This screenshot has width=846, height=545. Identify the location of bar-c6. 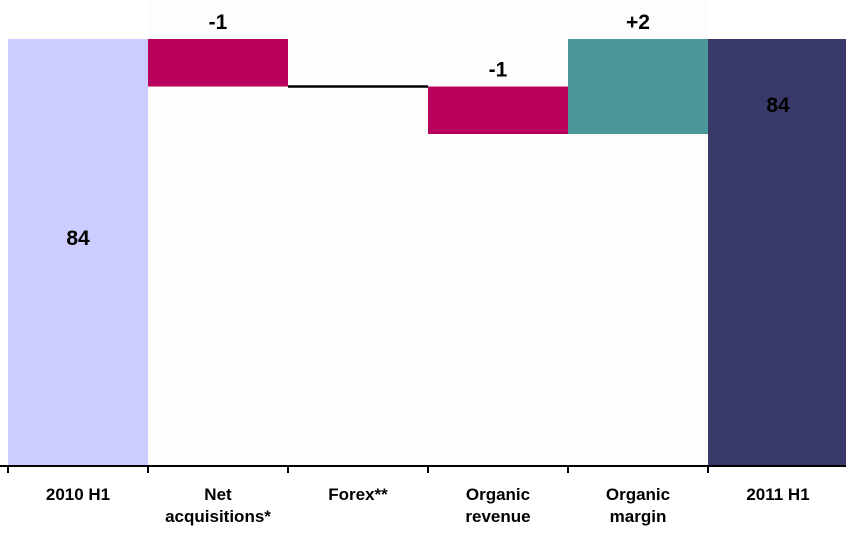
(777, 252).